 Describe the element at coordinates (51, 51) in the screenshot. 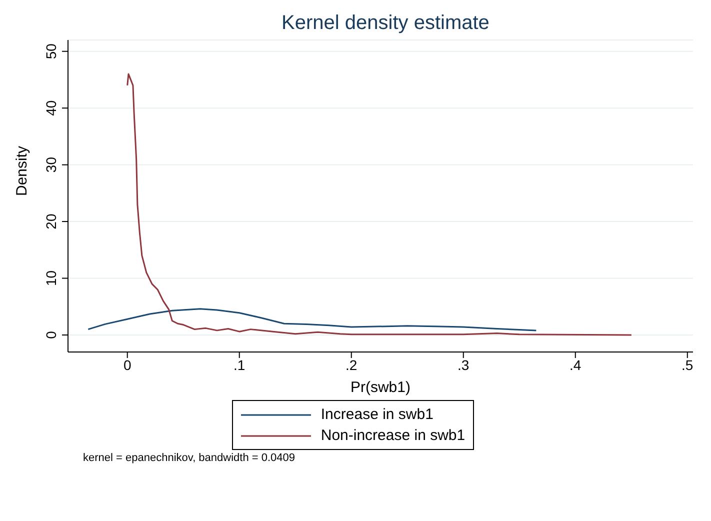

I see `y-tick-label: 50` at that location.